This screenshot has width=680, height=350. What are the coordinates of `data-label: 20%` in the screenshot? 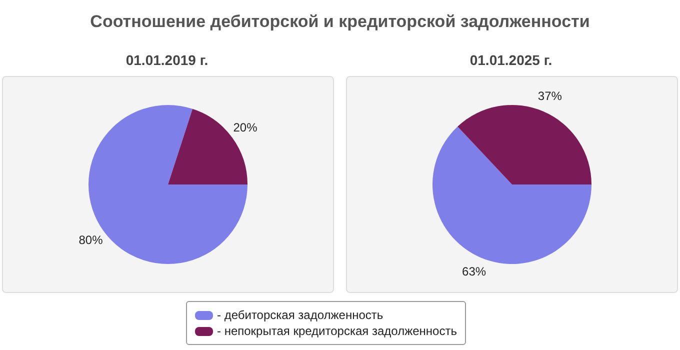 It's located at (245, 127).